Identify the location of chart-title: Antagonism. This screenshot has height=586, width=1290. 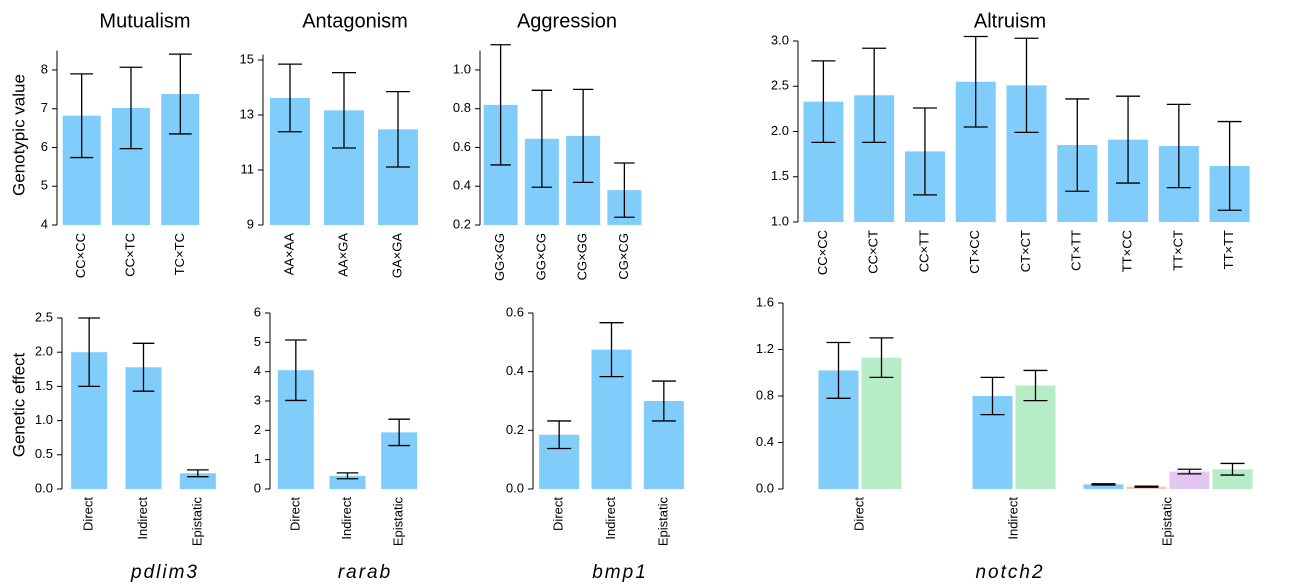
(355, 21).